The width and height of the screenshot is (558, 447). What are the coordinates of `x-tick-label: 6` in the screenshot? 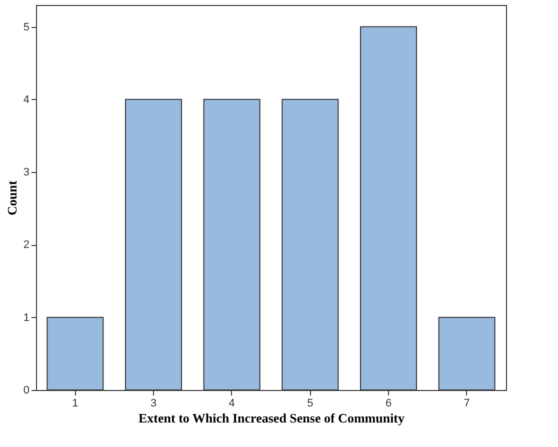 It's located at (388, 404).